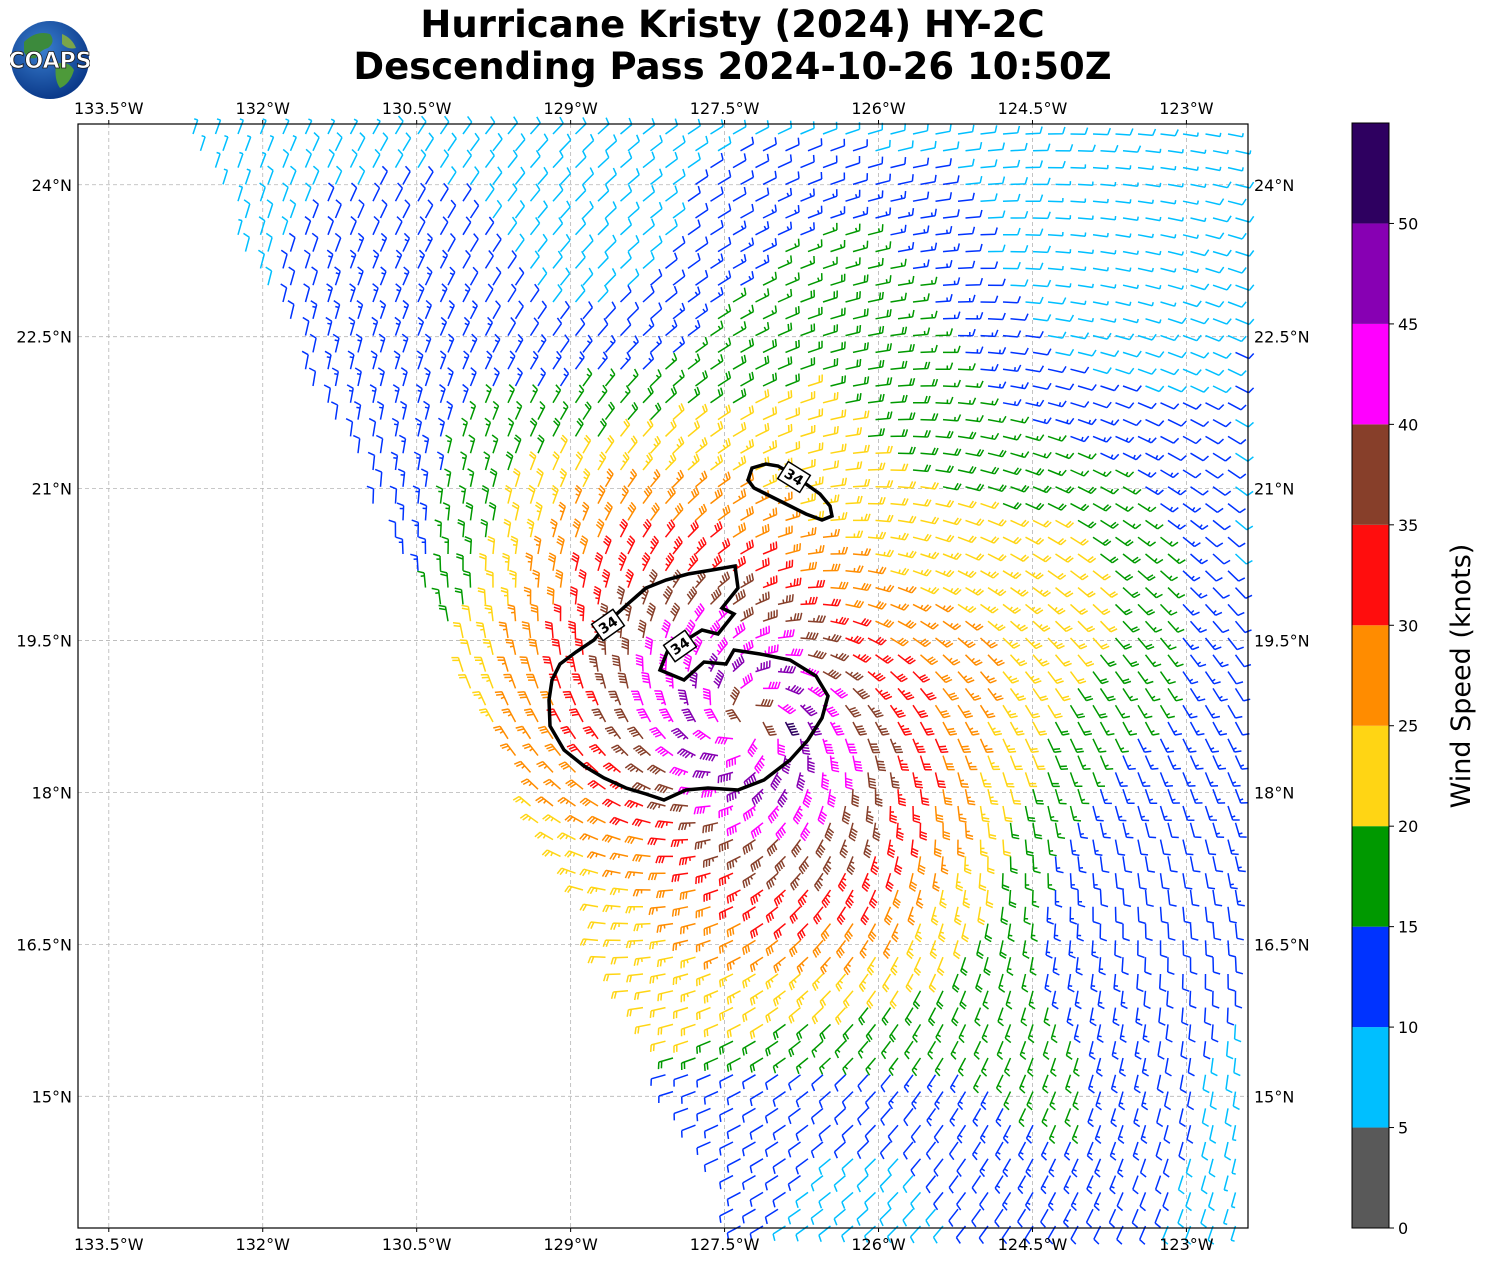 The image size is (1489, 1264). I want to click on colorbar-tick-9: 45, so click(1408, 324).